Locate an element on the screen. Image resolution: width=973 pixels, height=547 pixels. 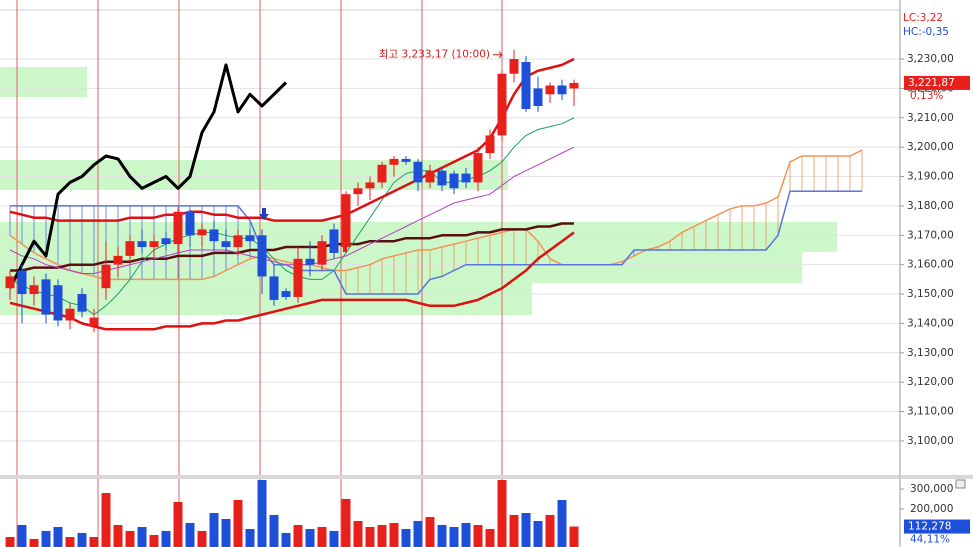
y-tick-label: 3,150,00 is located at coordinates (930, 294).